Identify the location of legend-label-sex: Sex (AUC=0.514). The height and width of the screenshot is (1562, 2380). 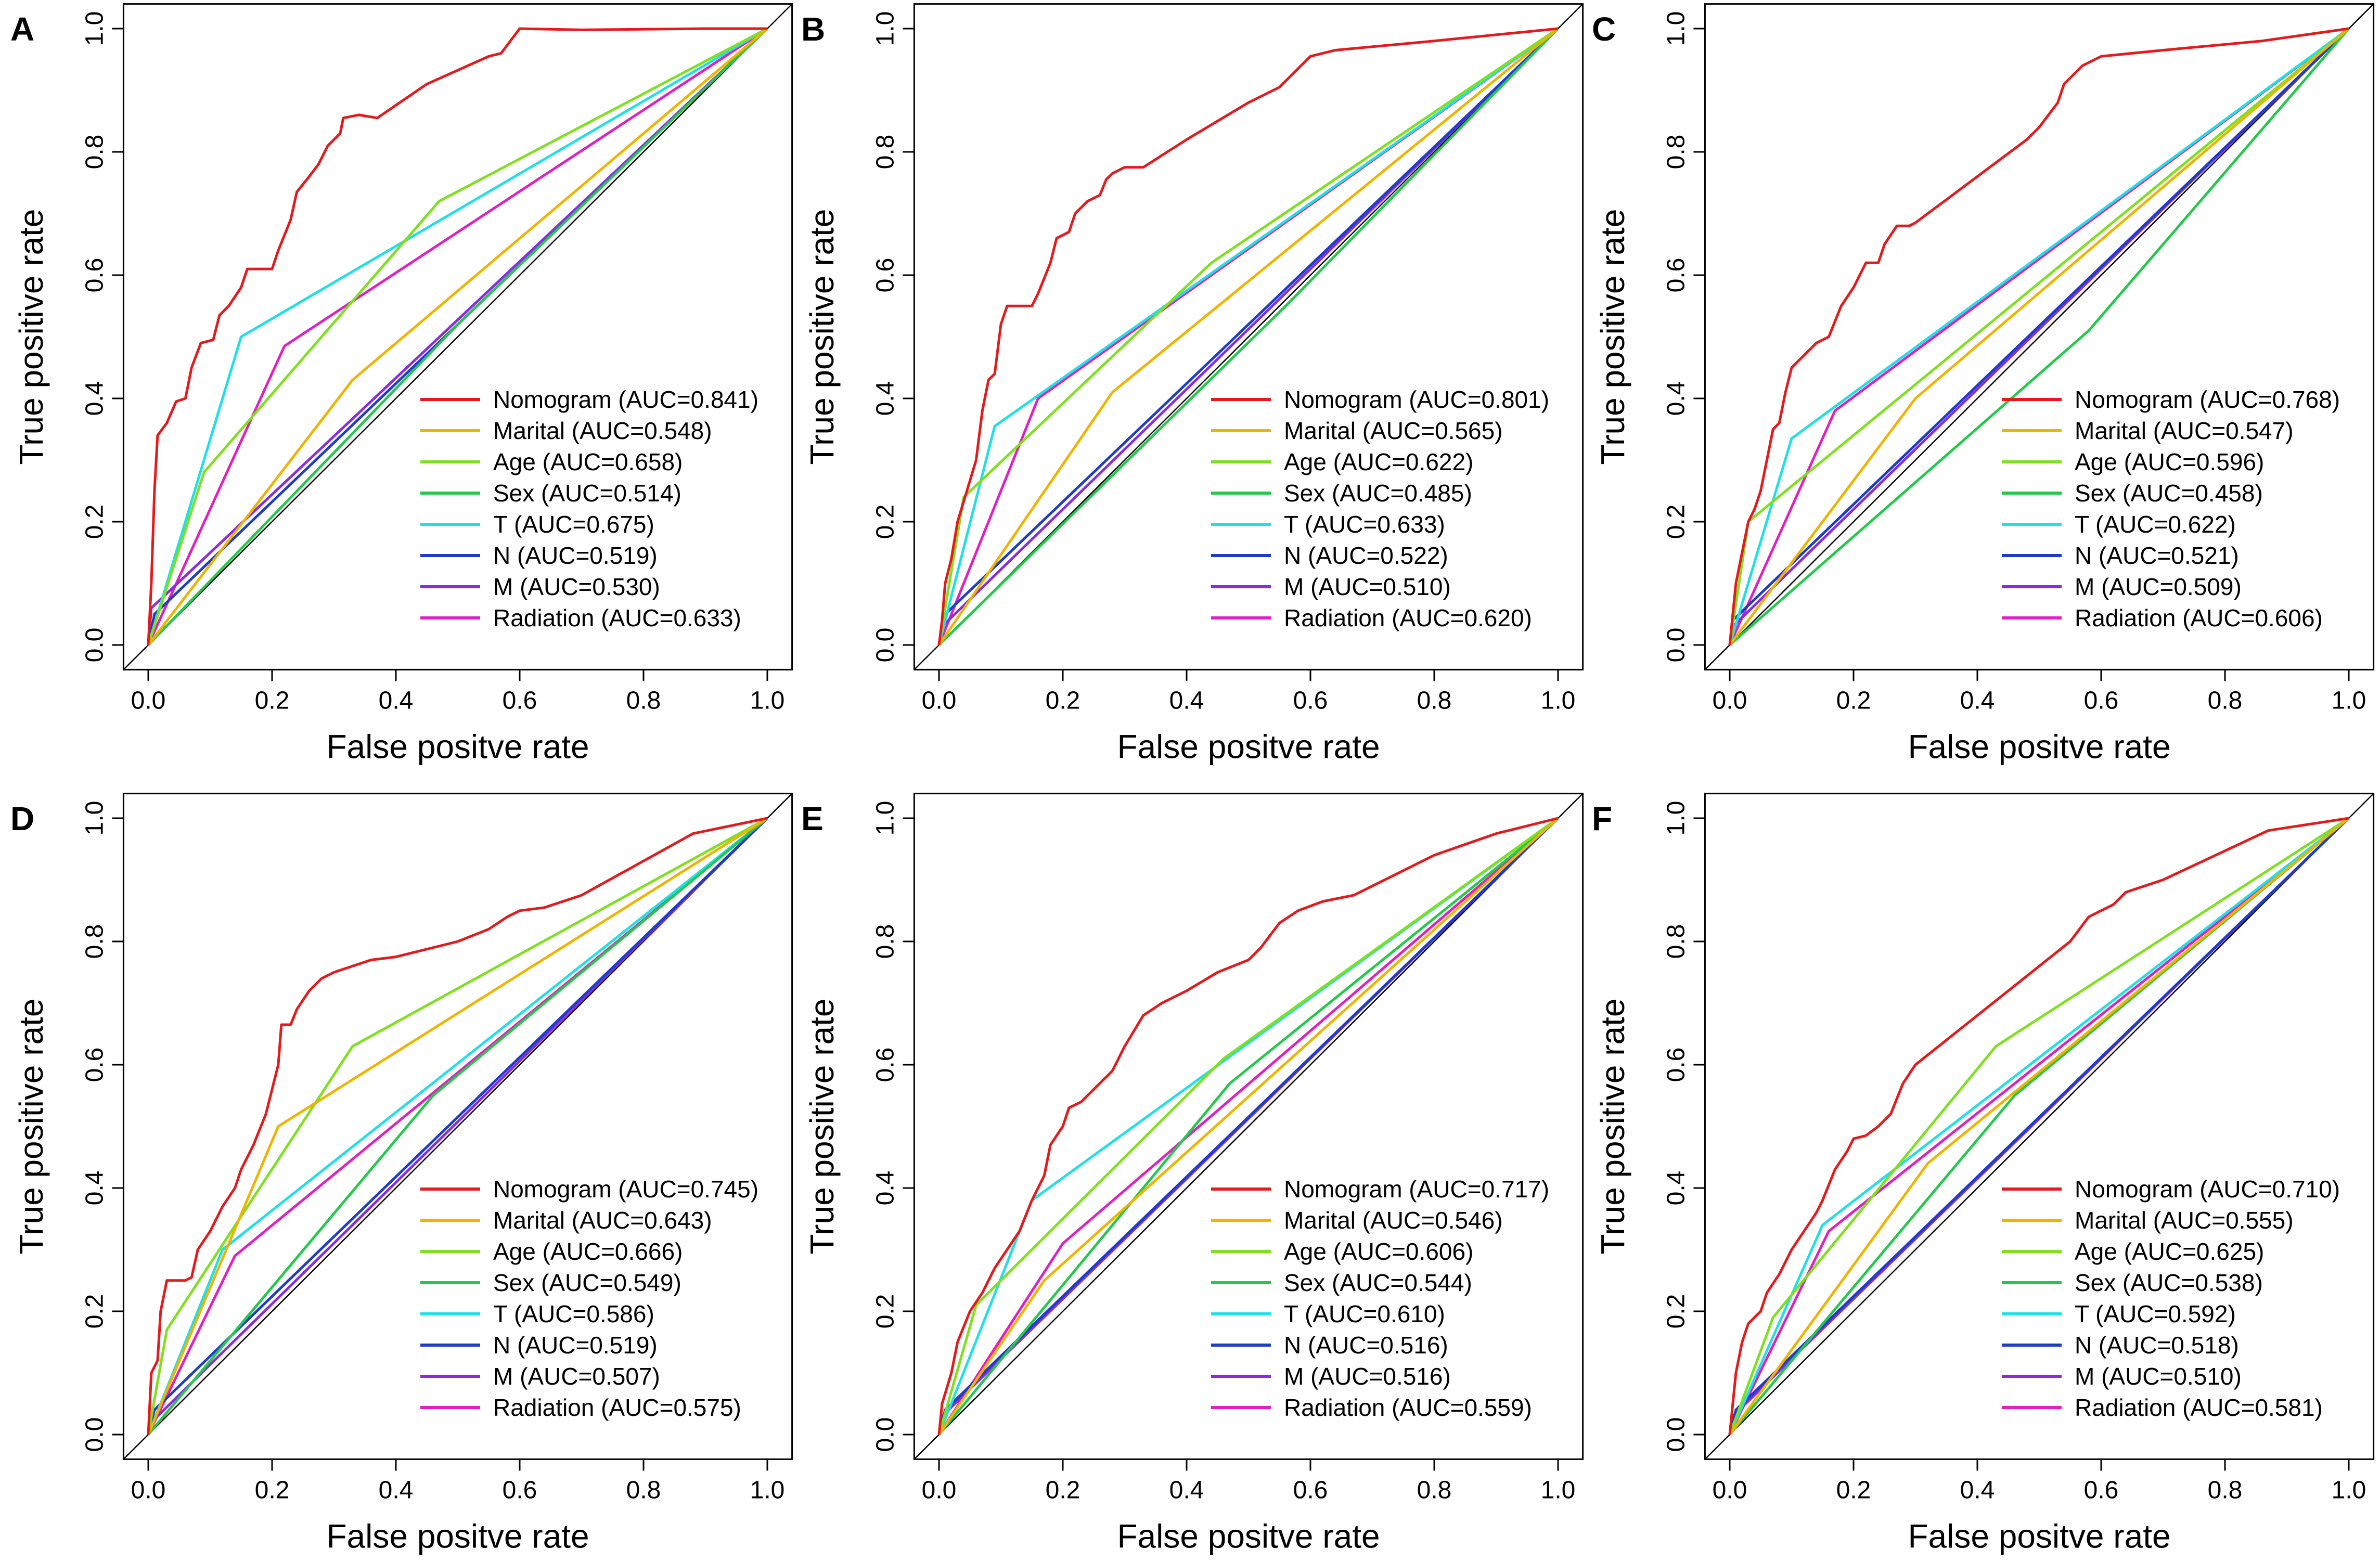
(587, 494).